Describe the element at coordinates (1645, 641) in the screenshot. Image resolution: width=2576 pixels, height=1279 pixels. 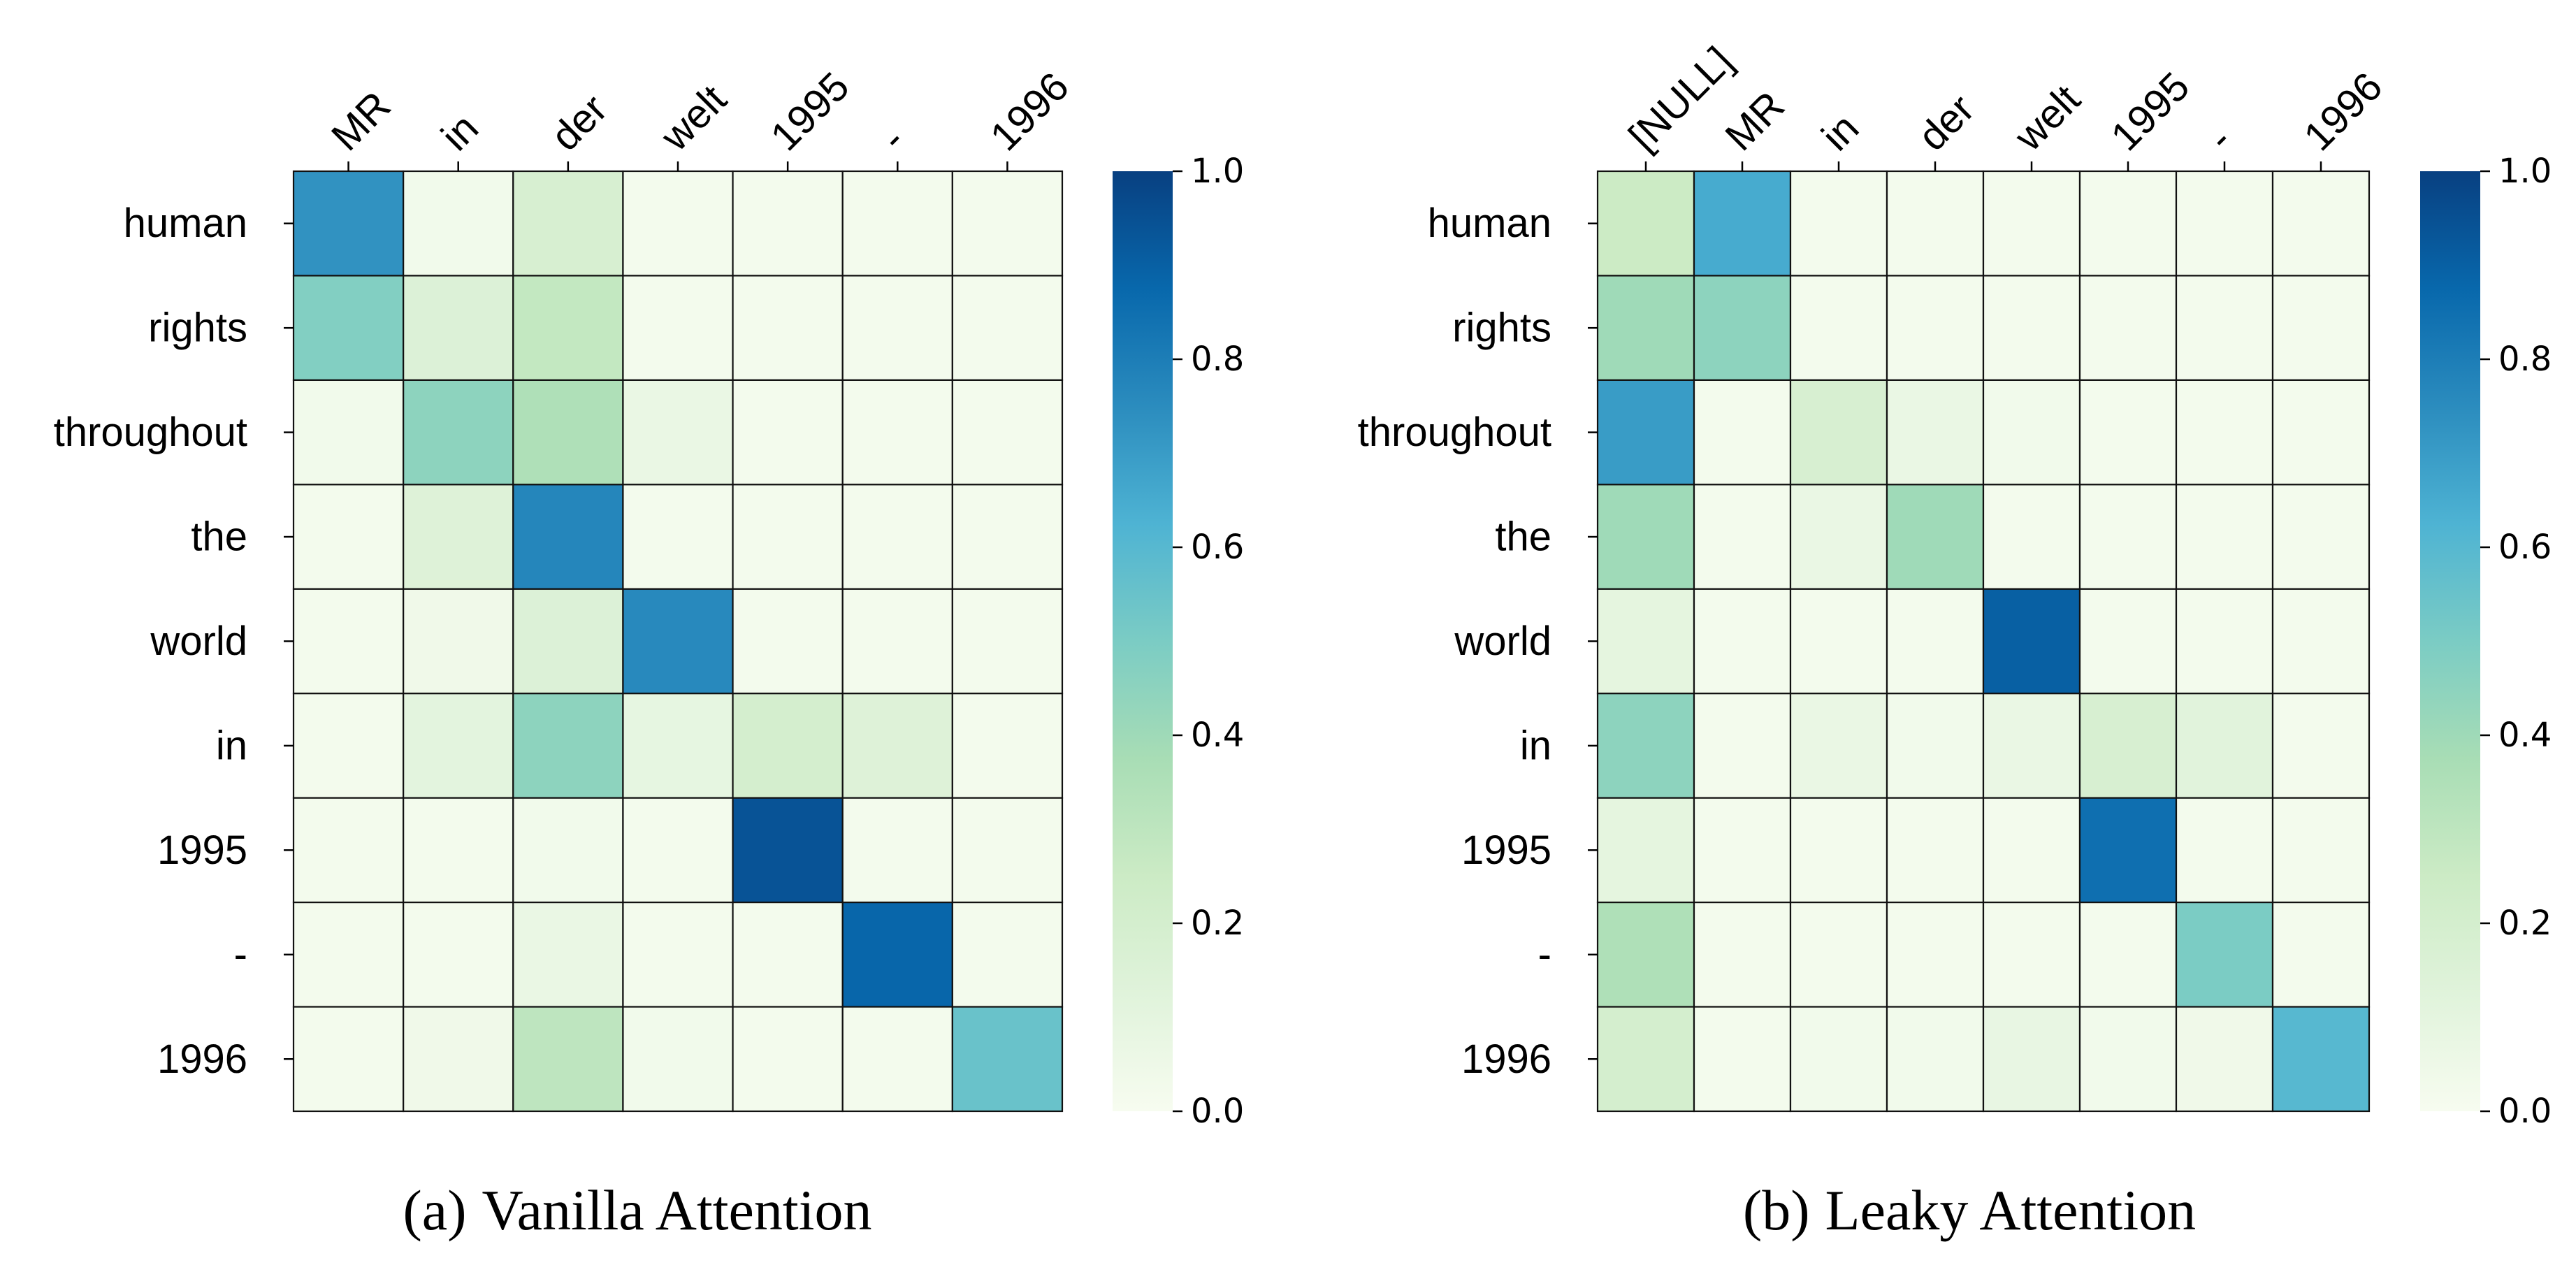
I see `b-cell-r4-c0` at that location.